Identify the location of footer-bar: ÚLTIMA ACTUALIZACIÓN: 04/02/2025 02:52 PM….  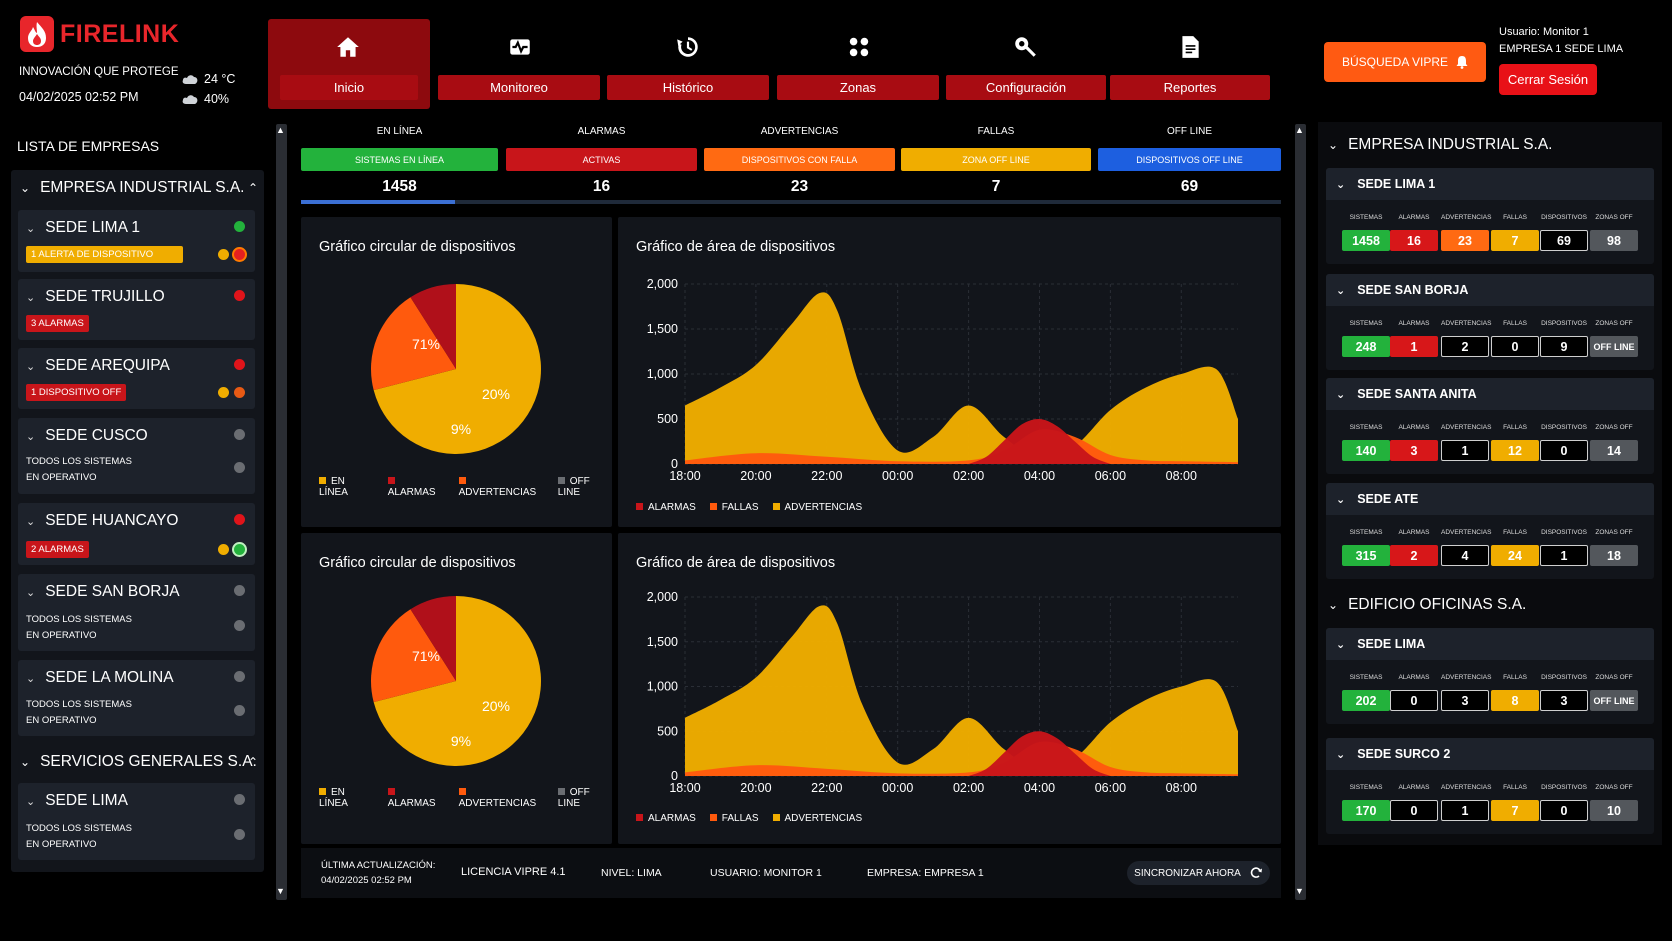
(791, 873).